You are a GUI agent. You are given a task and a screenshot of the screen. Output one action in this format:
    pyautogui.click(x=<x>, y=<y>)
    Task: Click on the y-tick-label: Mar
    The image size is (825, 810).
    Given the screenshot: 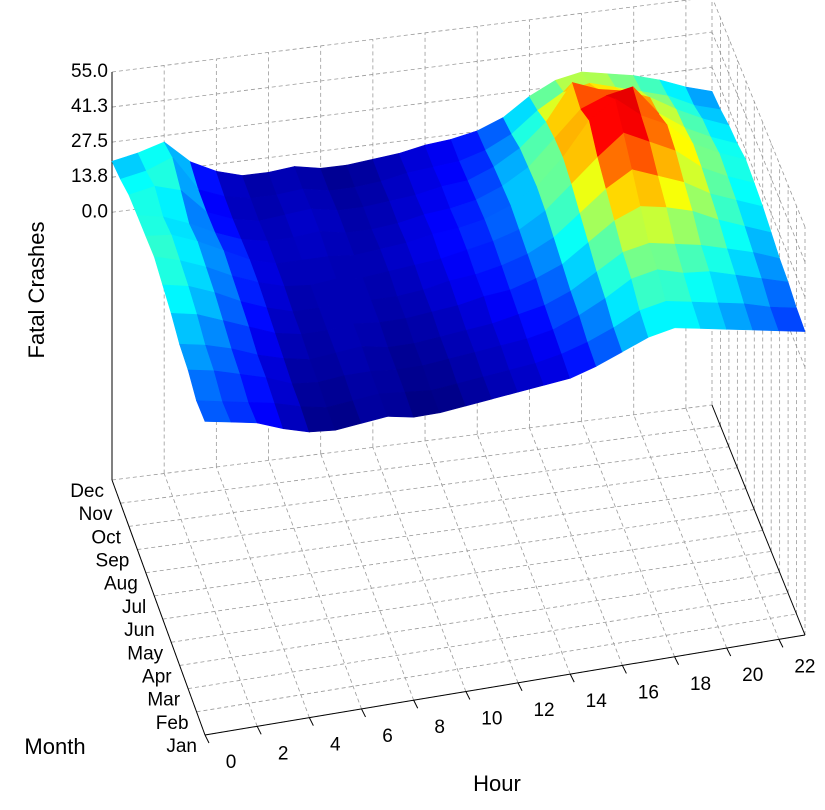 What is the action you would take?
    pyautogui.click(x=163, y=700)
    